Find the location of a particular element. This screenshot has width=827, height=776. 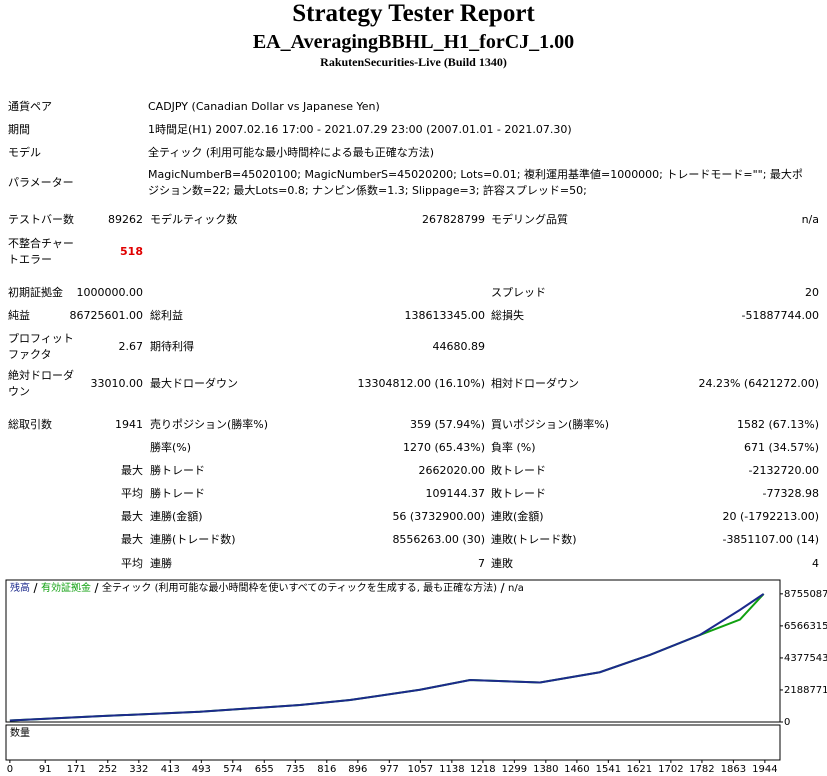

legend-entry: 有効証拠金 is located at coordinates (66, 587).